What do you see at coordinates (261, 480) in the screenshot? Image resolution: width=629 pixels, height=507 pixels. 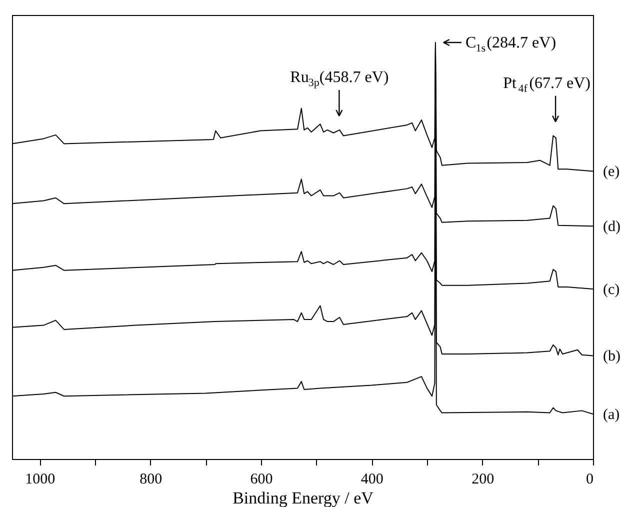 I see `x-tick-label: 600` at bounding box center [261, 480].